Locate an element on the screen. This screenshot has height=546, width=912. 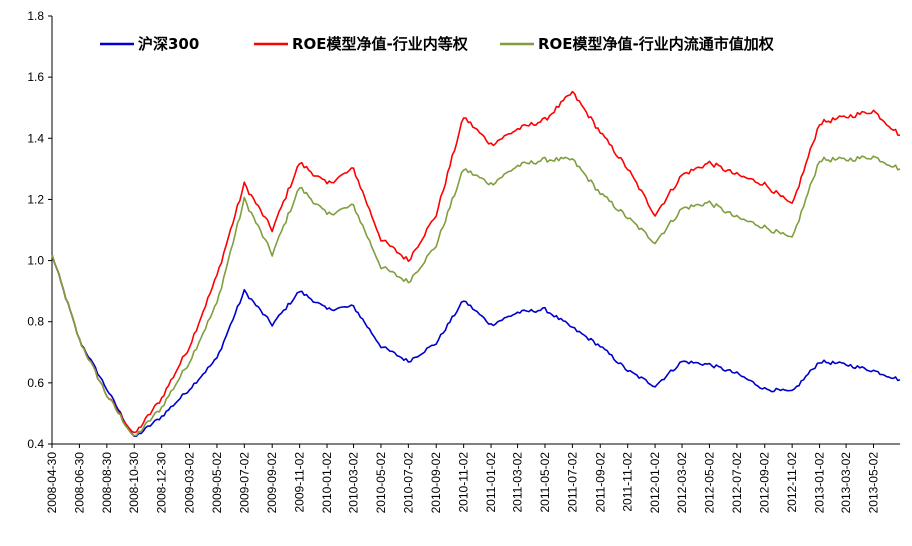
x-tick-label: 2008-08-30 is located at coordinates (107, 483).